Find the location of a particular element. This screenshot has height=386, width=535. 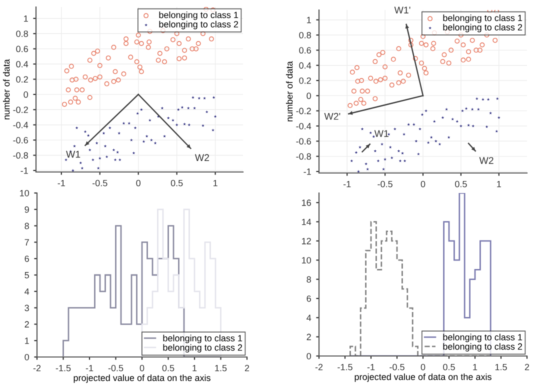

x-tick-label: 1.5 is located at coordinates (501, 367).